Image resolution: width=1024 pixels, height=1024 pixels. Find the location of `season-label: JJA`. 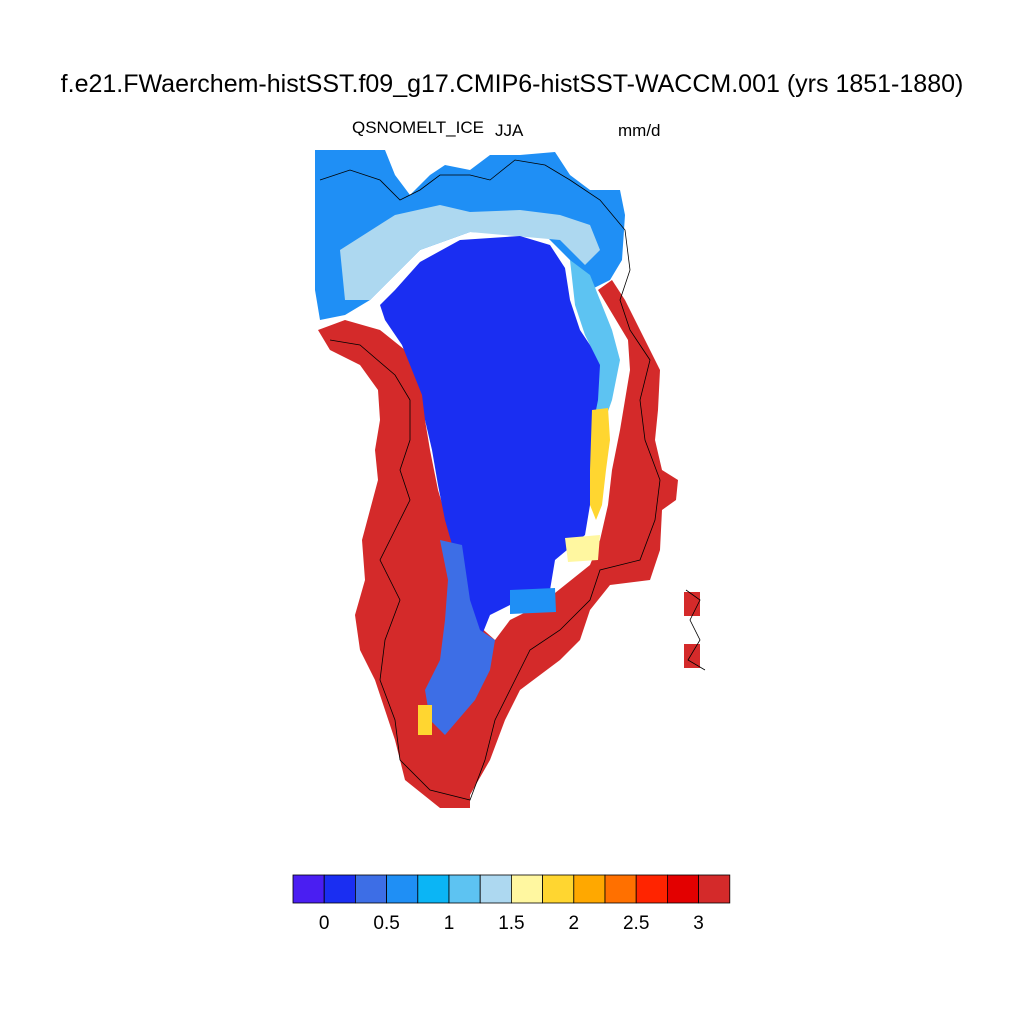

season-label: JJA is located at coordinates (509, 130).